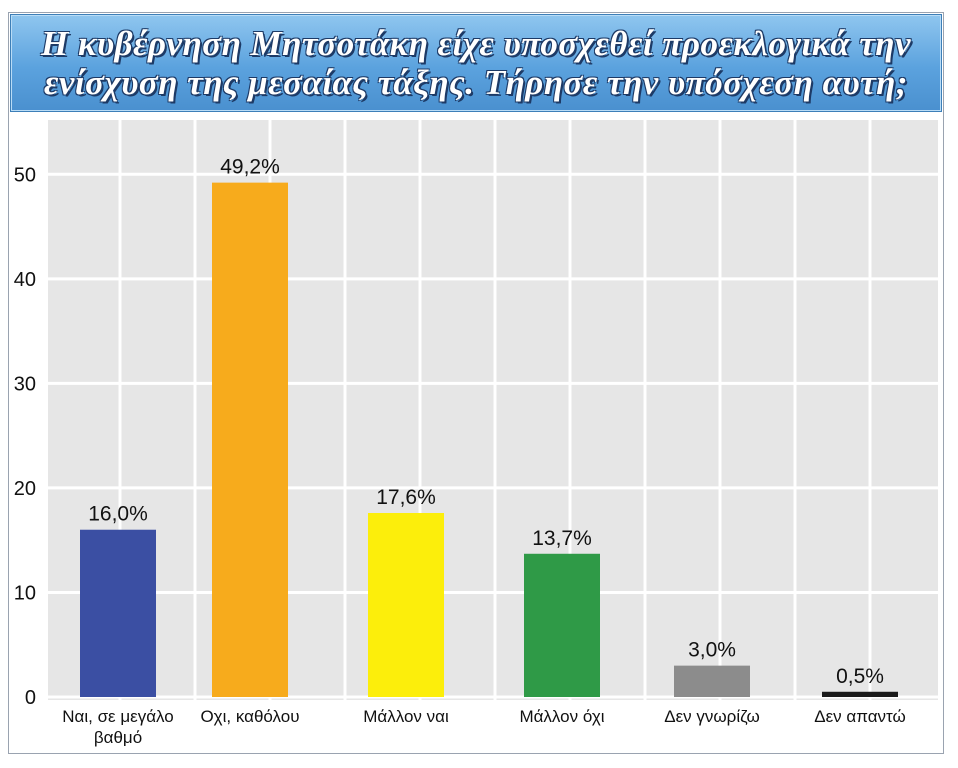 This screenshot has height=768, width=958. What do you see at coordinates (25, 489) in the screenshot?
I see `y-tick-label: 20` at bounding box center [25, 489].